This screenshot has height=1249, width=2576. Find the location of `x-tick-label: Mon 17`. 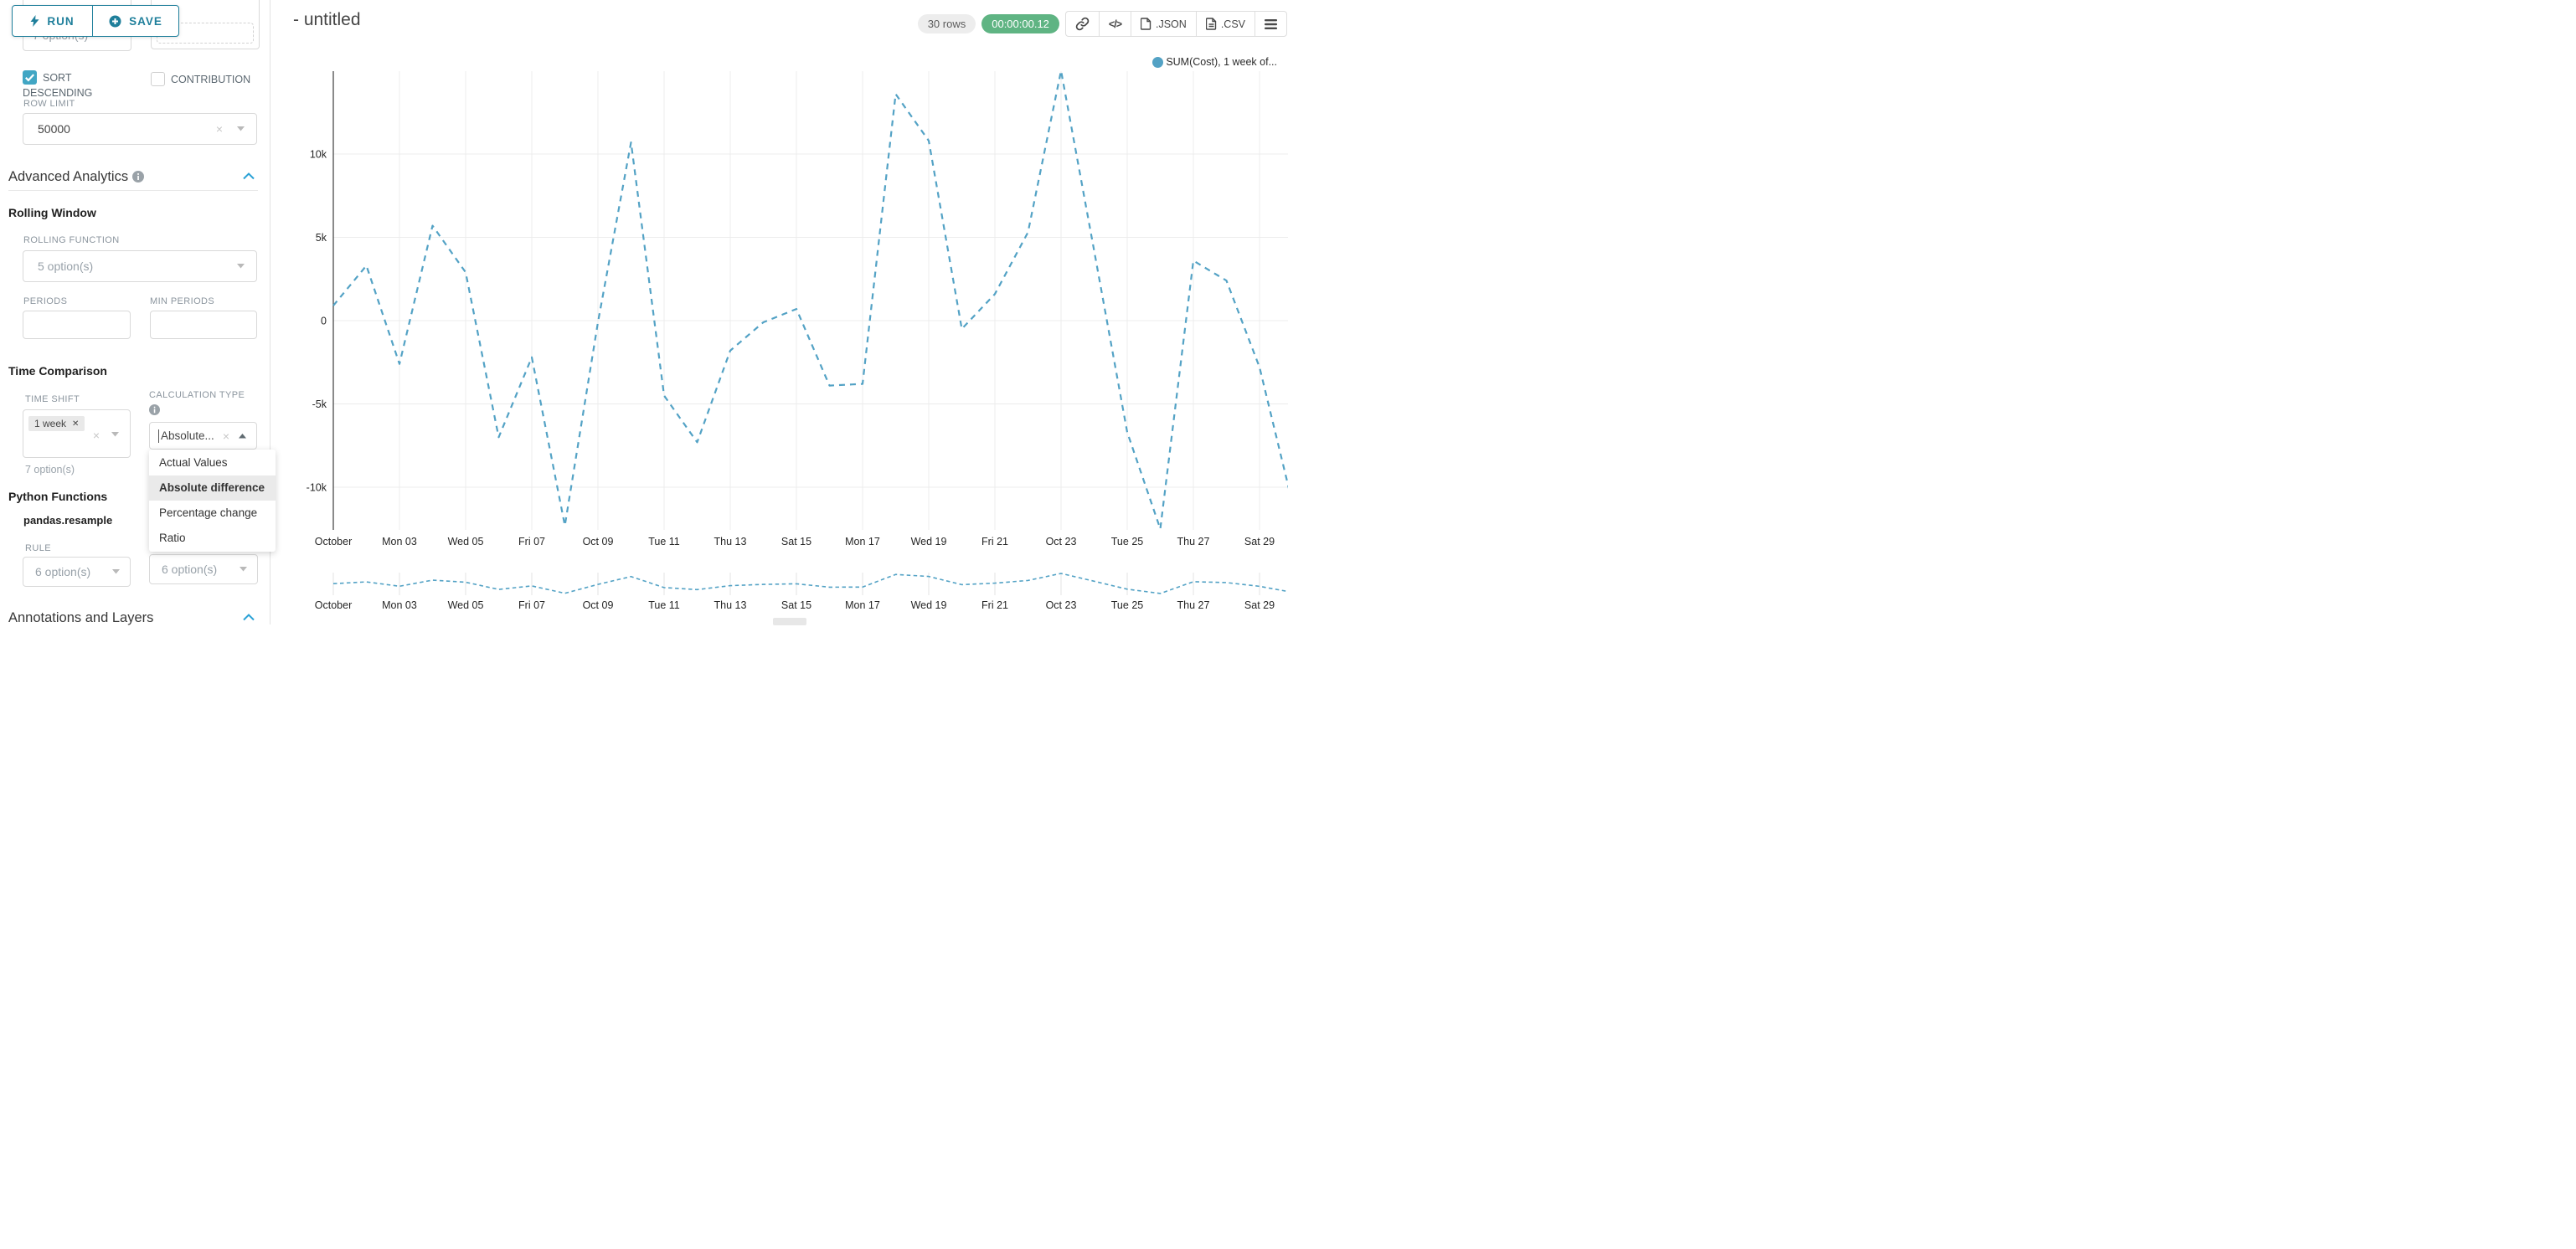

x-tick-label: Mon 17 is located at coordinates (862, 541).